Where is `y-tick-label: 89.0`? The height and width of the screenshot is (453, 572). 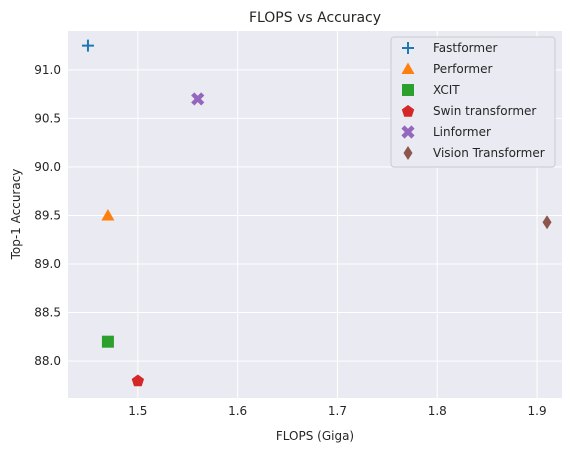 y-tick-label: 89.0 is located at coordinates (47, 264).